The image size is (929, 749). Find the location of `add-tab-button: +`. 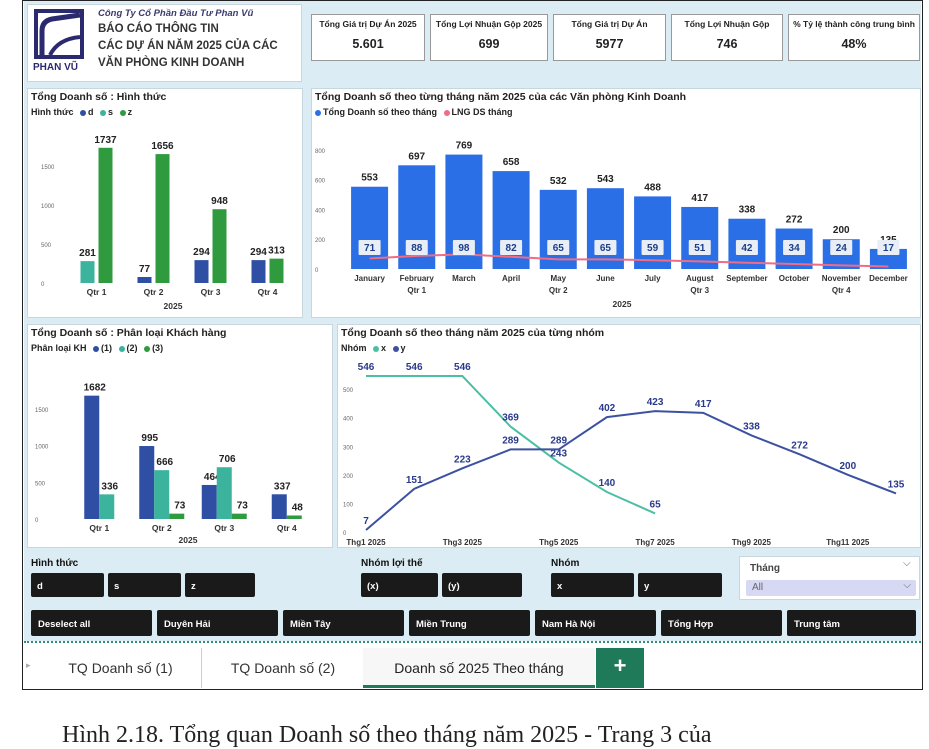

add-tab-button: + is located at coordinates (620, 668).